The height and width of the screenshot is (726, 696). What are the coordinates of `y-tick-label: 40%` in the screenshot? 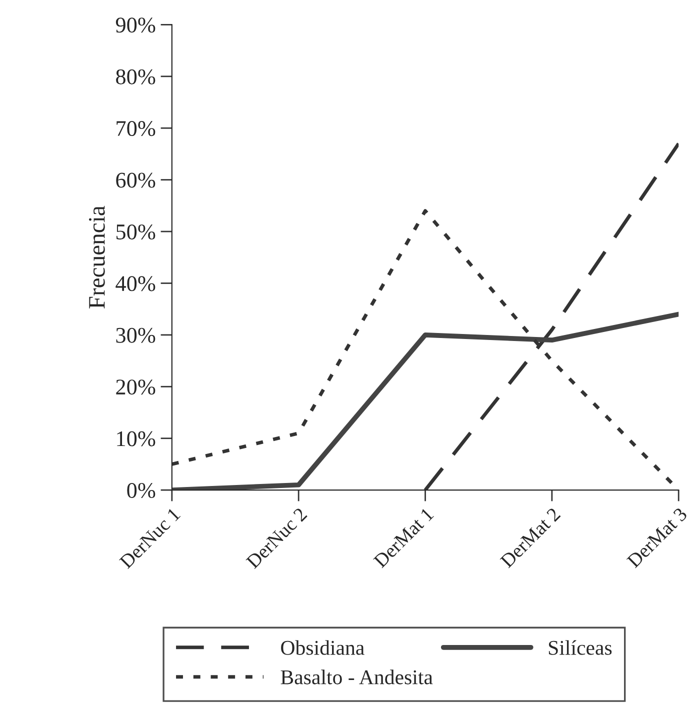 It's located at (136, 284).